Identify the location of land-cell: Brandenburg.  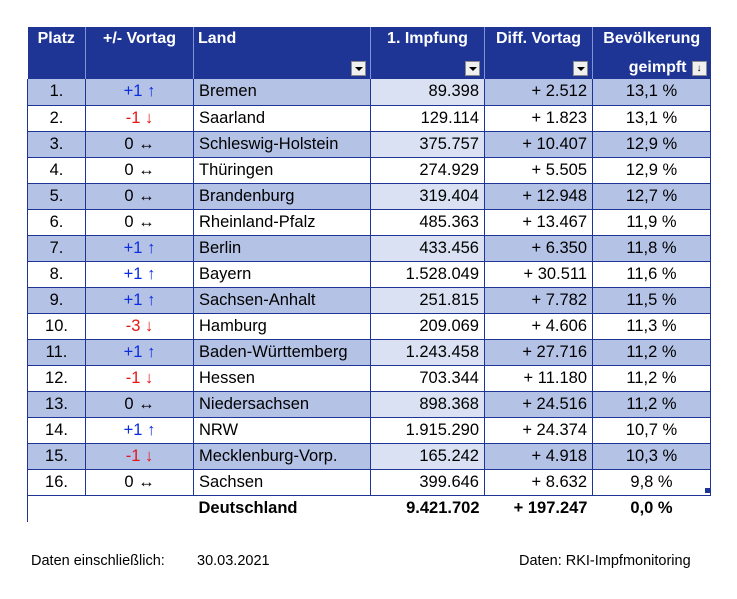
(282, 196).